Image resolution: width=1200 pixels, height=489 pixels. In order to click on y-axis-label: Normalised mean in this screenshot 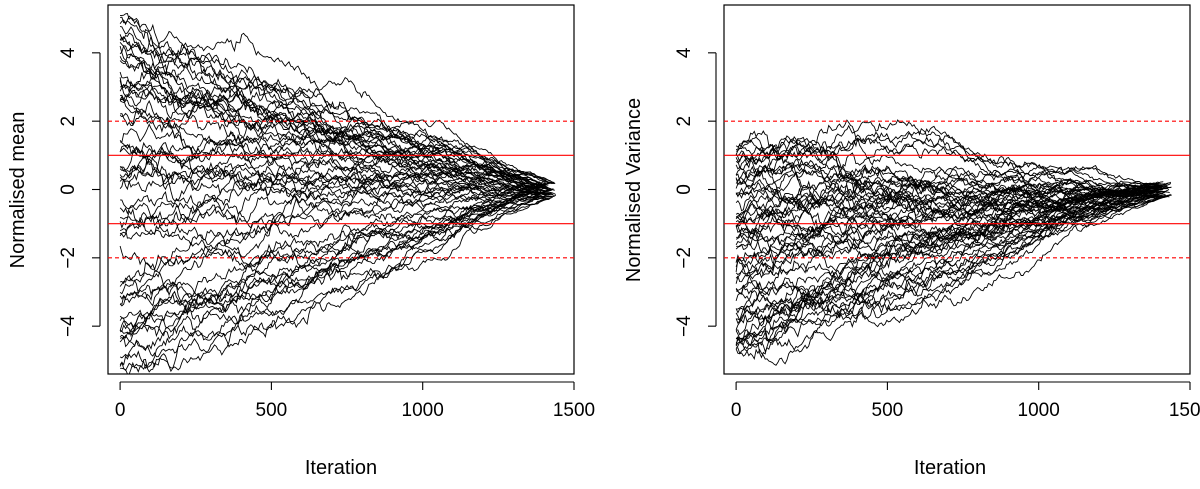, I will do `click(18, 190)`.